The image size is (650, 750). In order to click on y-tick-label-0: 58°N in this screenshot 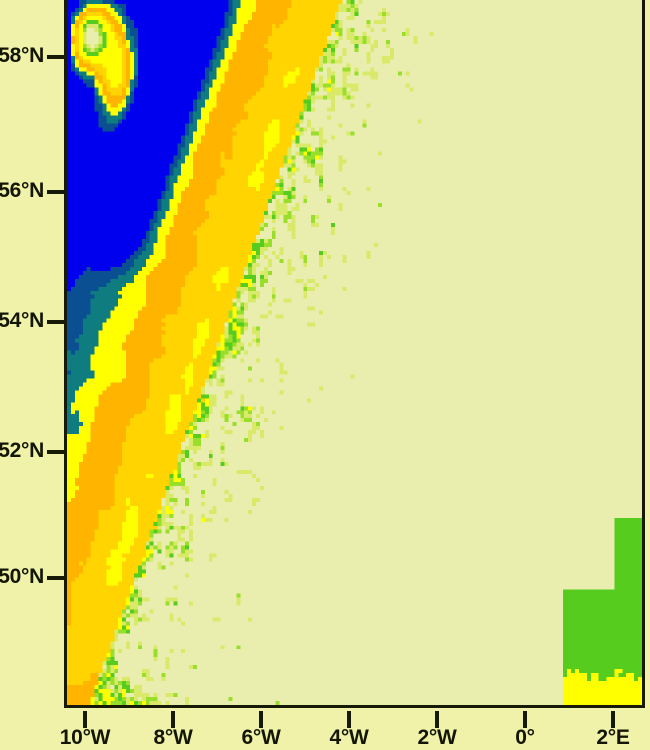, I will do `click(22, 55)`.